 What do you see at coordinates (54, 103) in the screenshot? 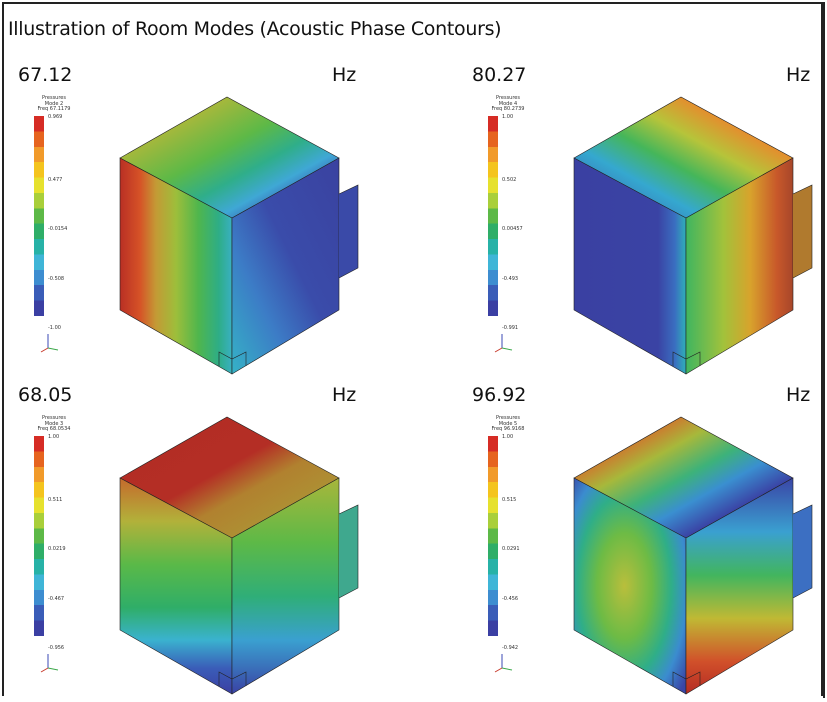
I see `legend-caption: Pressures Mode 2 Freq 67.1179` at bounding box center [54, 103].